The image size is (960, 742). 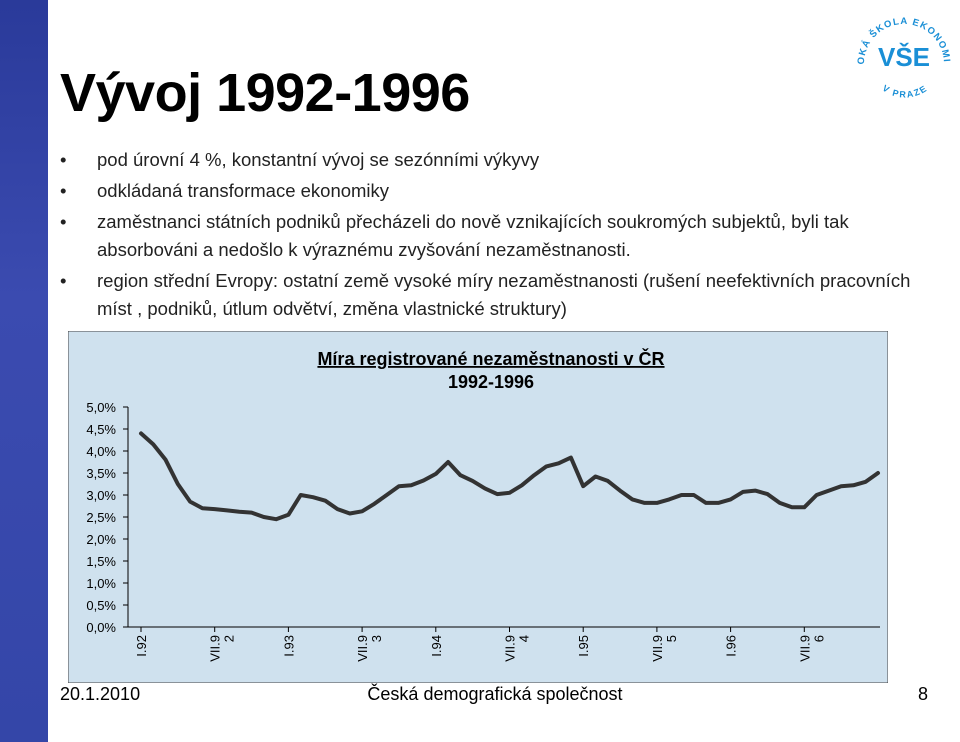 What do you see at coordinates (376, 638) in the screenshot?
I see `x-tick-label: 3` at bounding box center [376, 638].